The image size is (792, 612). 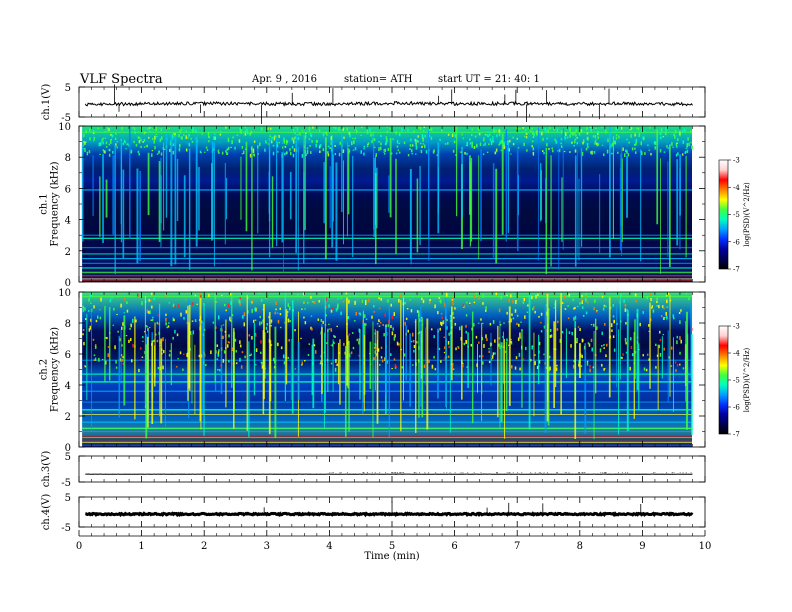 What do you see at coordinates (489, 79) in the screenshot?
I see `start-ut-label: start UT = 21: 40: 1` at bounding box center [489, 79].